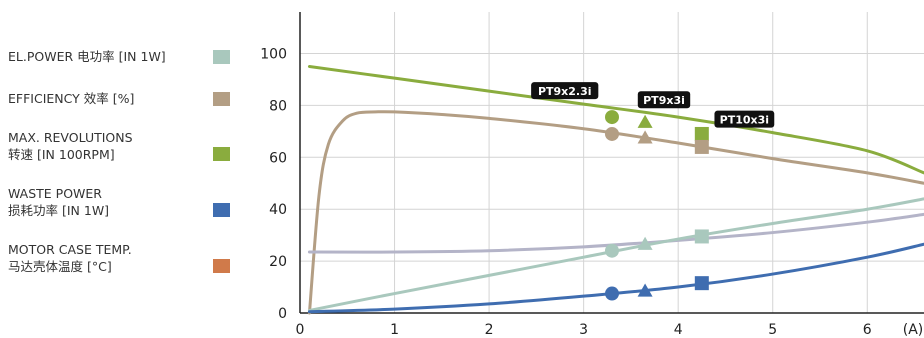  What do you see at coordinates (278, 262) in the screenshot?
I see `y-tick-label: 20` at bounding box center [278, 262].